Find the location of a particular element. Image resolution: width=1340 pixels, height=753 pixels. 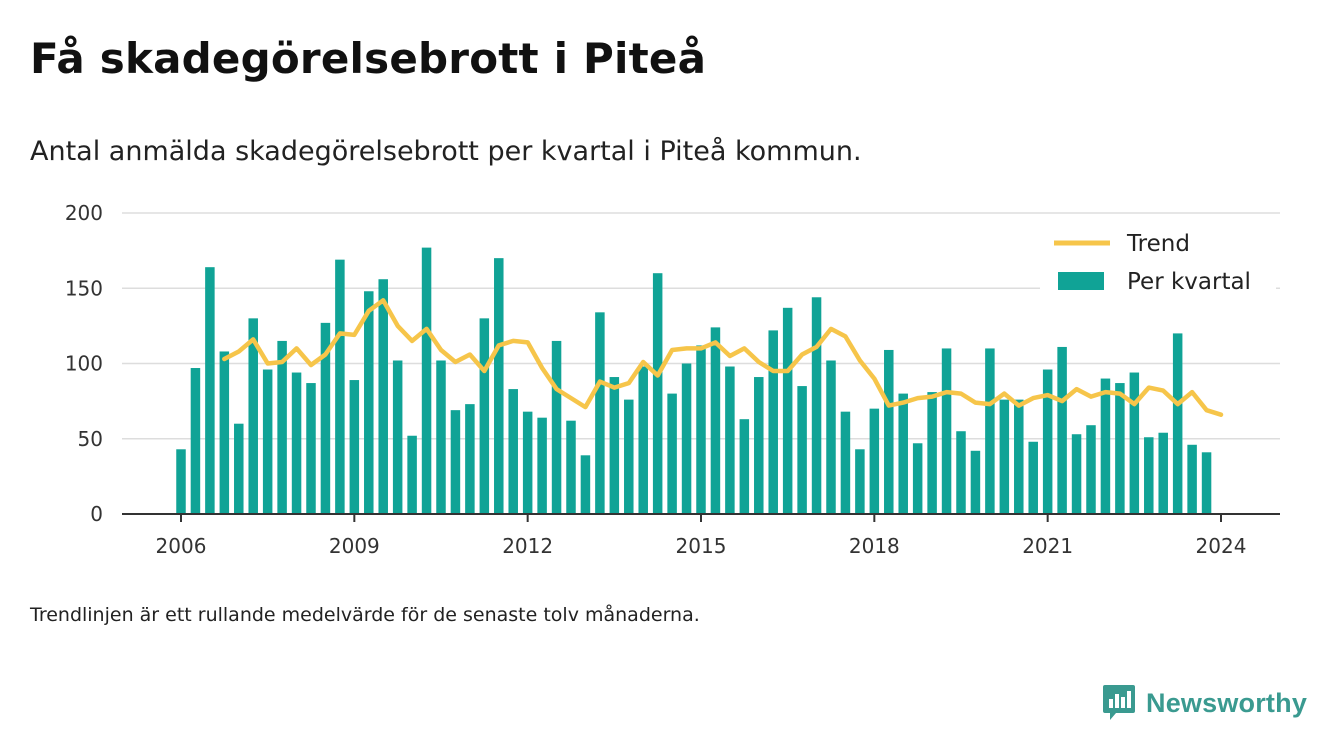

legend-bar-swatch is located at coordinates (1081, 281).